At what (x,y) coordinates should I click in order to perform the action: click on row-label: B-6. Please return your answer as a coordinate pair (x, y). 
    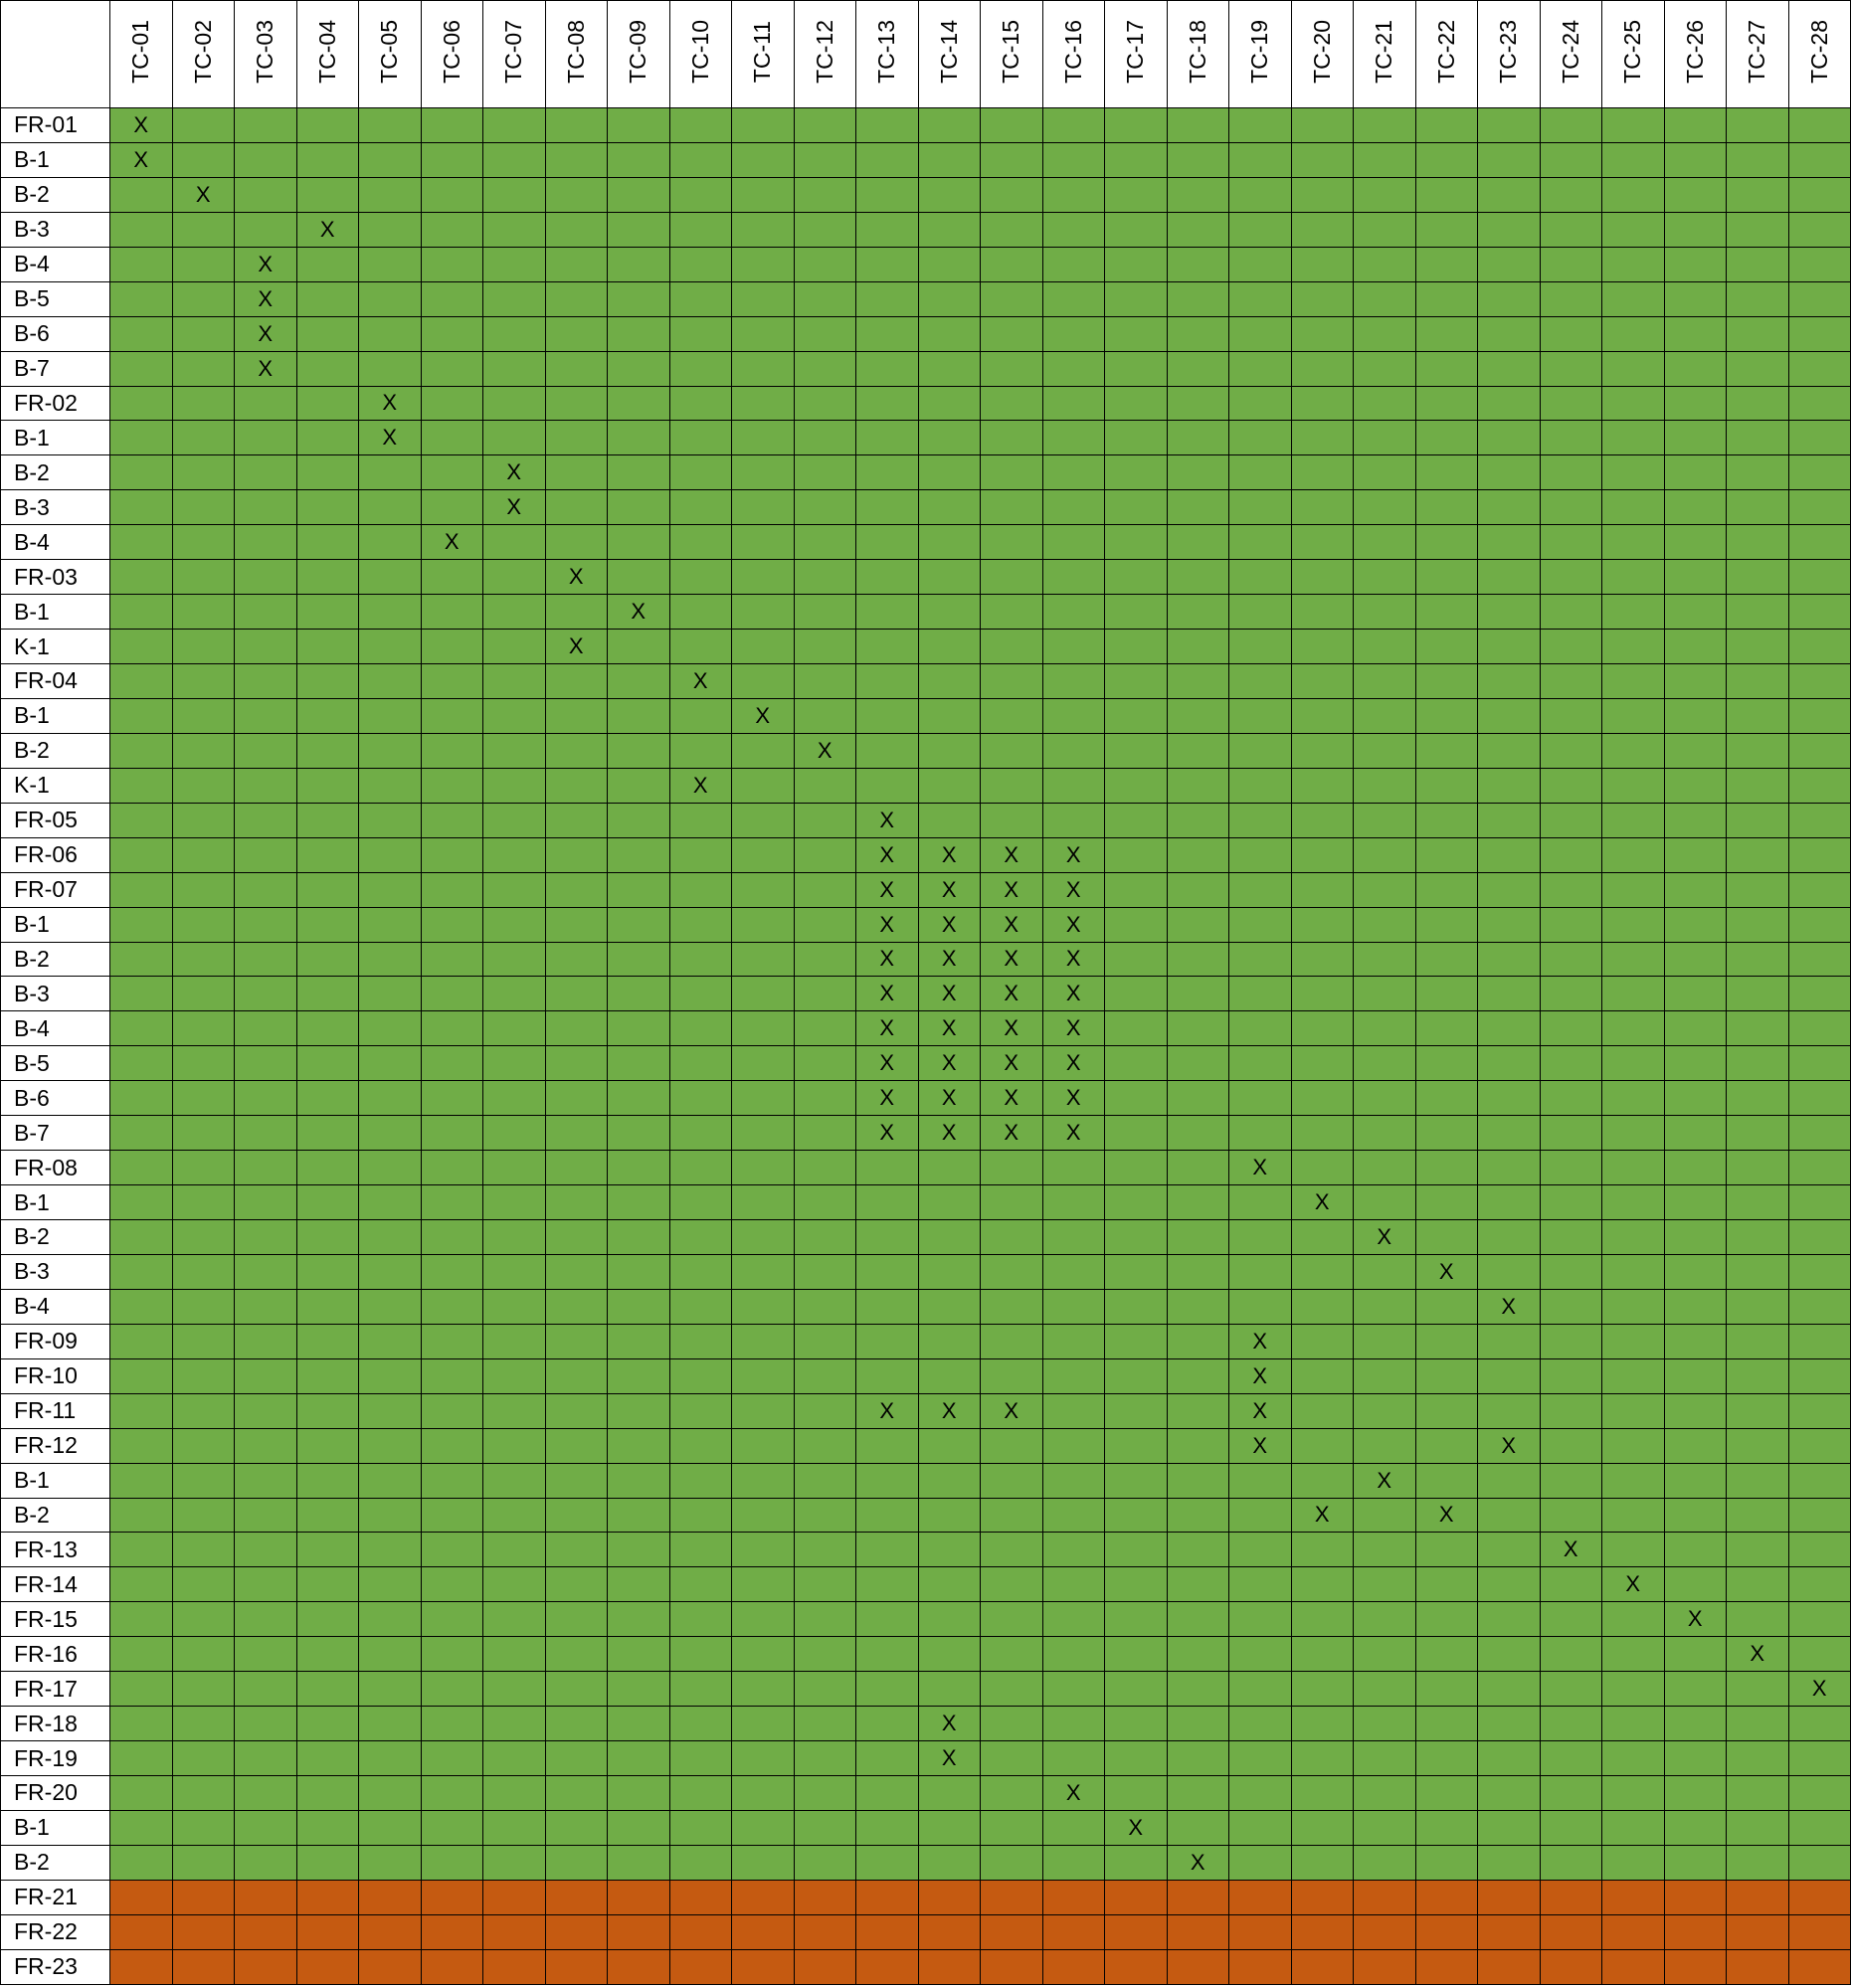
    Looking at the image, I should click on (55, 1098).